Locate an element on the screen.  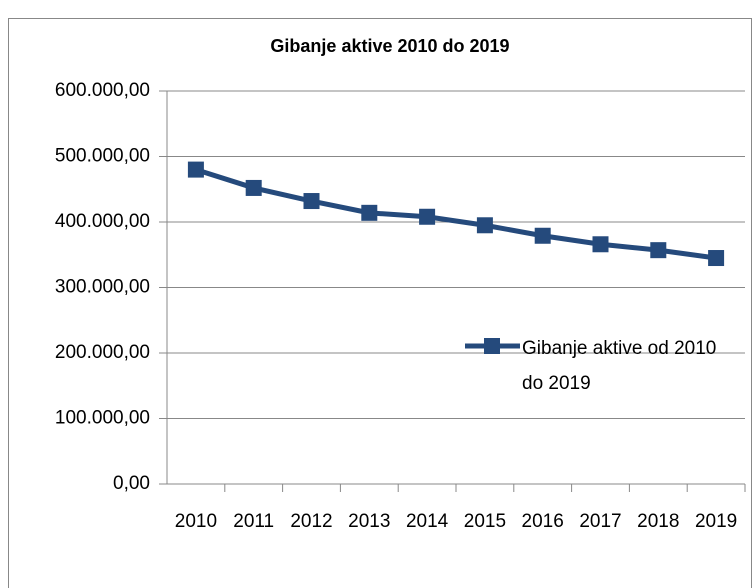
x-tick-label: 2016 is located at coordinates (543, 521).